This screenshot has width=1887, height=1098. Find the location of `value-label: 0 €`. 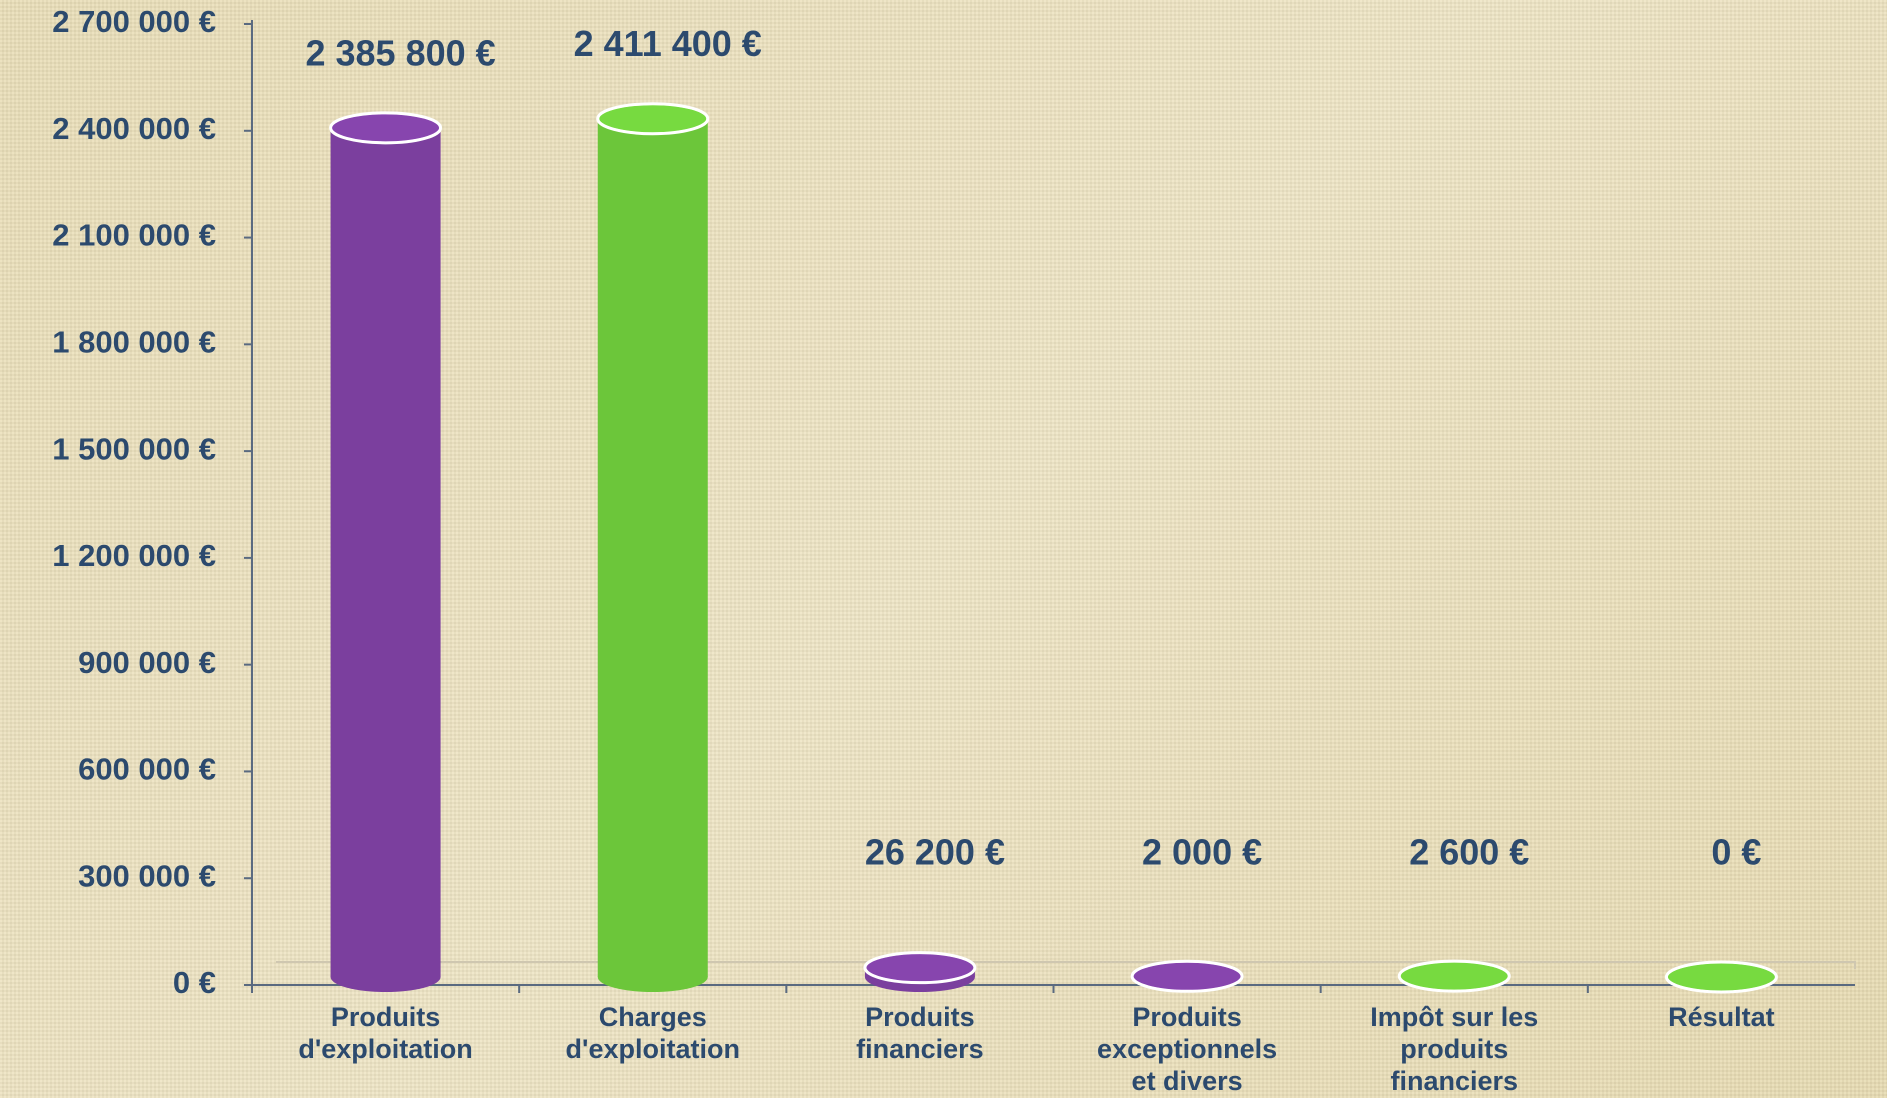

value-label: 0 € is located at coordinates (1736, 852).